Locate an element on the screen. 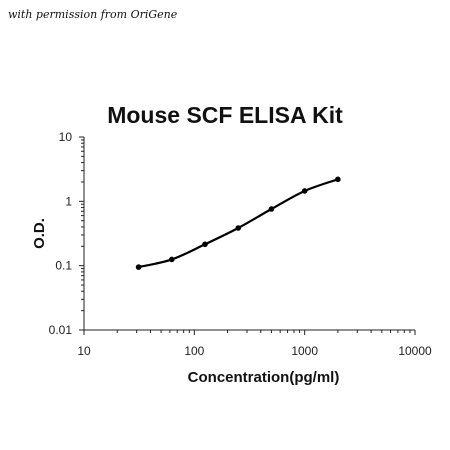 The image size is (450, 450). y-tick-label: 0.1 is located at coordinates (63, 266).